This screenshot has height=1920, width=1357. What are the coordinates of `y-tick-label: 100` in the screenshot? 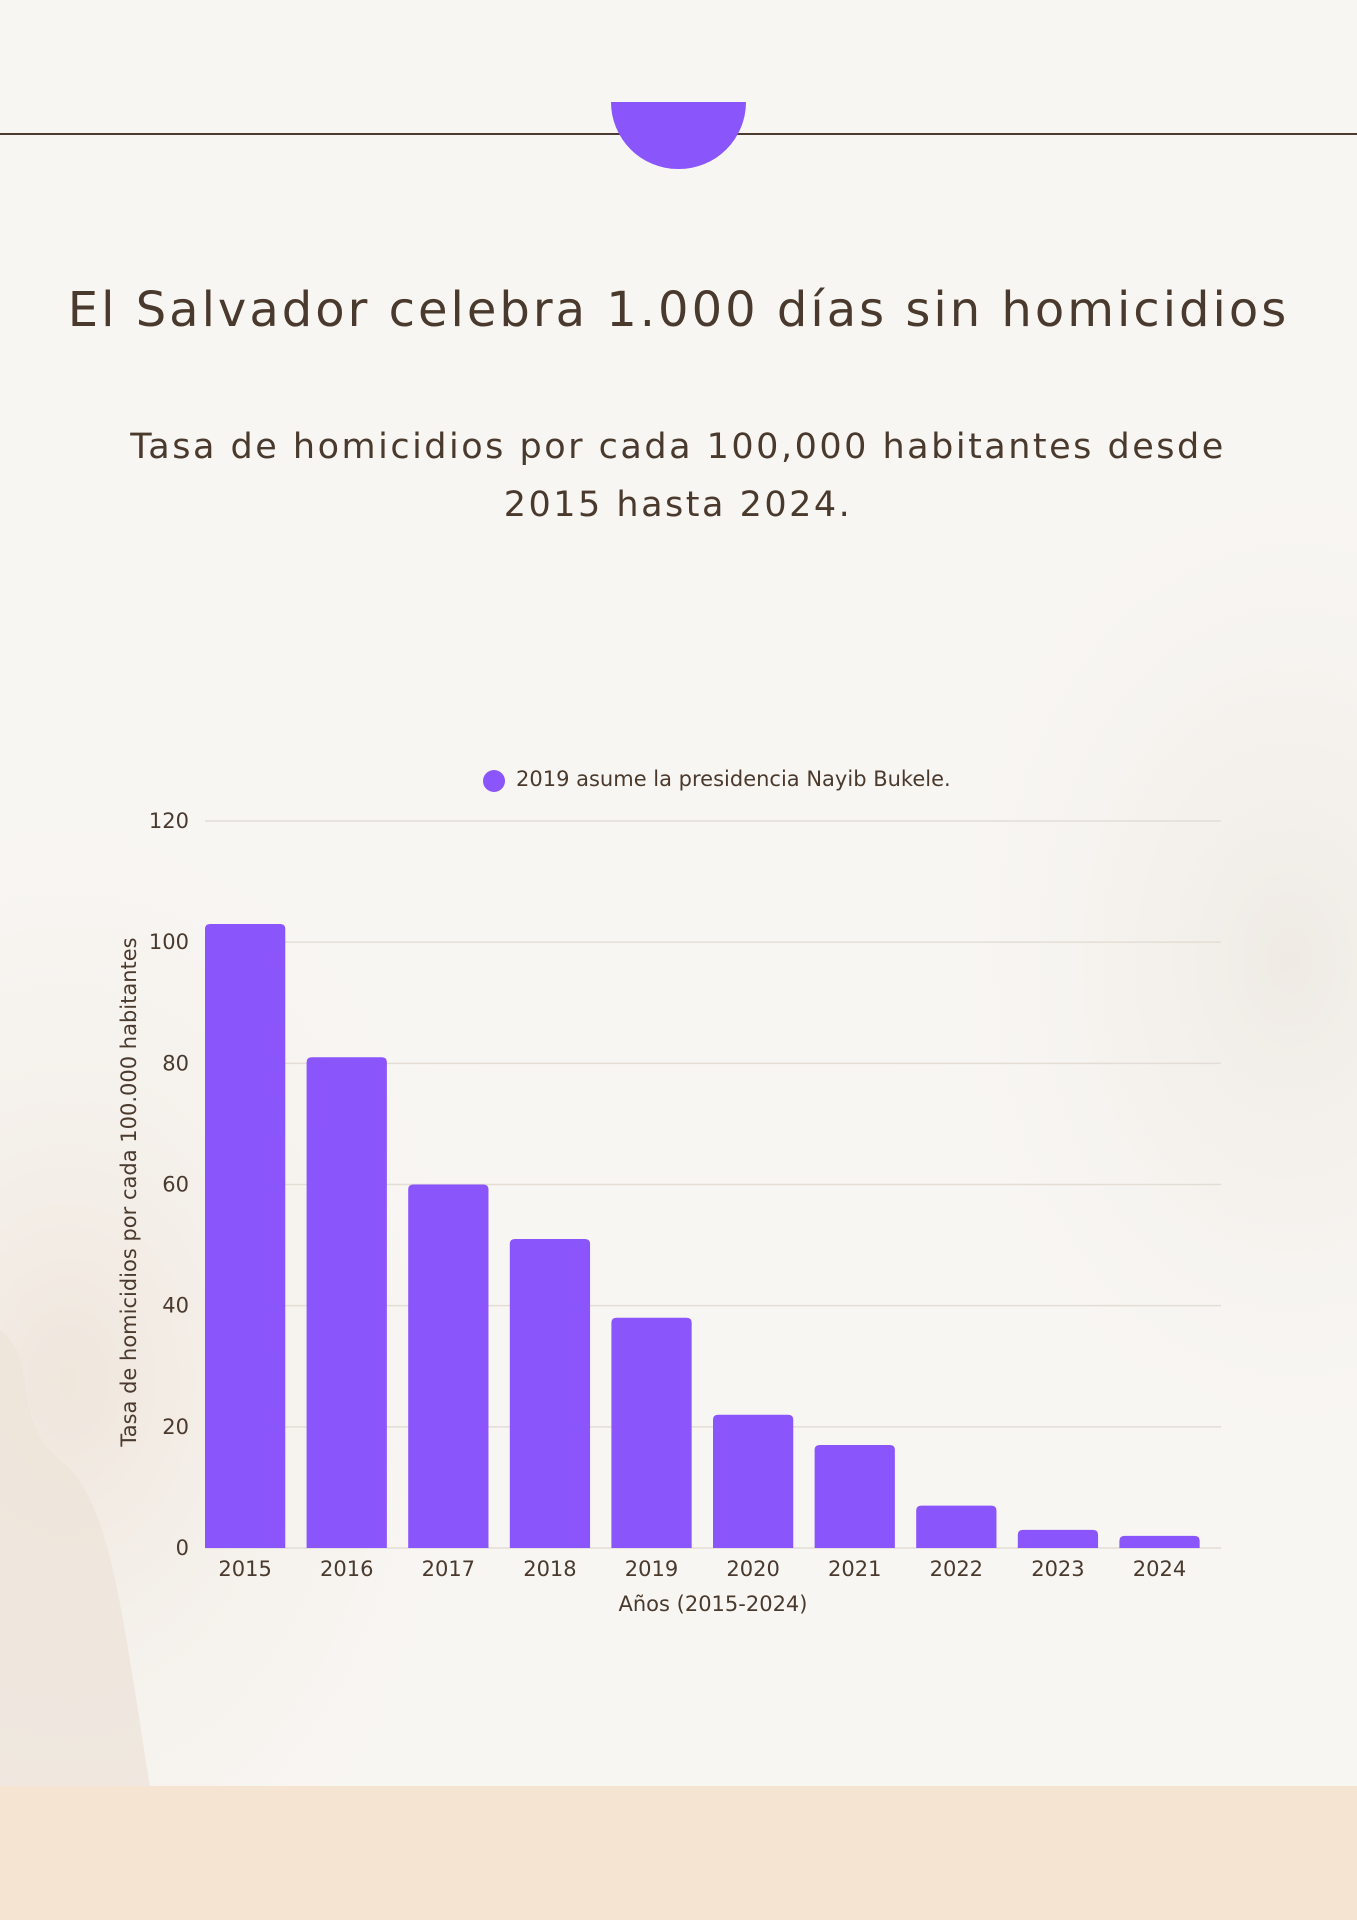 It's located at (169, 942).